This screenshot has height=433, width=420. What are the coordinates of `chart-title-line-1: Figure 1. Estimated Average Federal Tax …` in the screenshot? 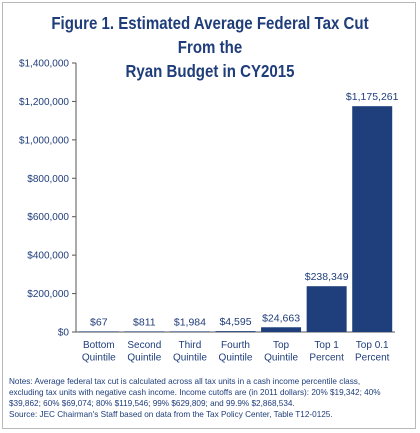 It's located at (210, 35).